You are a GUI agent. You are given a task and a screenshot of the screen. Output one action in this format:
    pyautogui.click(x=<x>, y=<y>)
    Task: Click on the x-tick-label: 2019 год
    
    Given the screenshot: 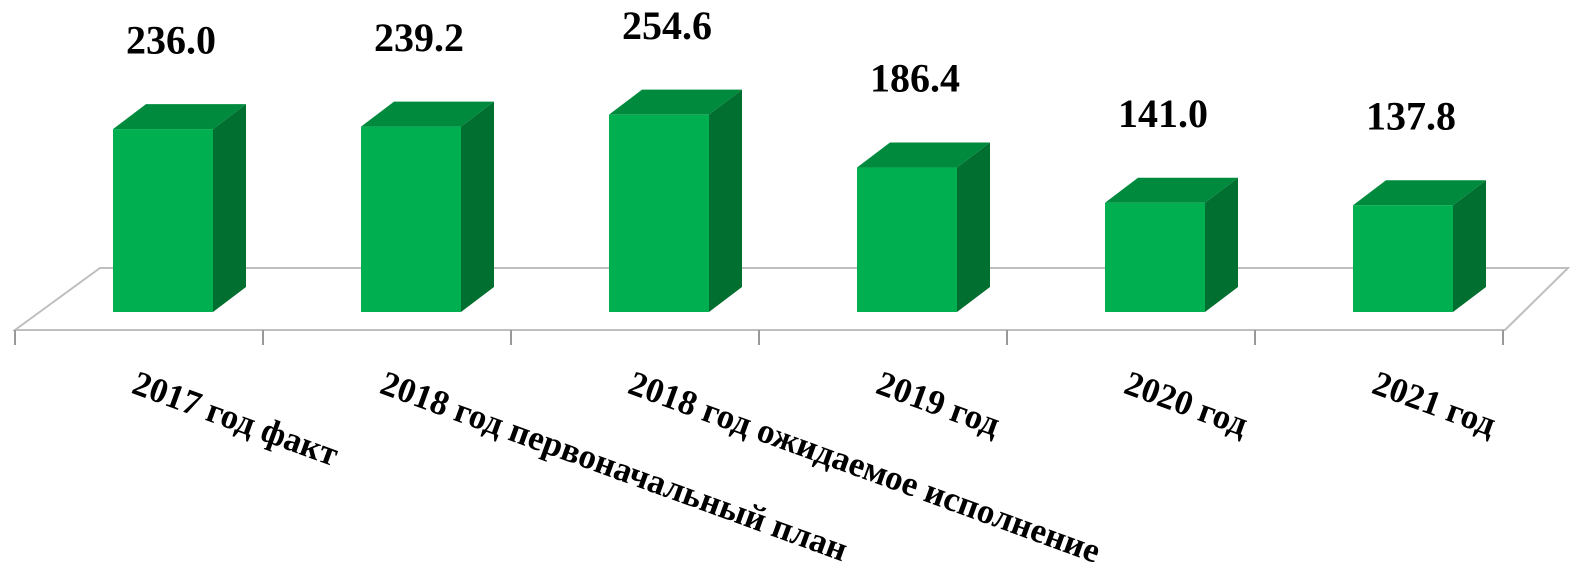 What is the action you would take?
    pyautogui.click(x=939, y=403)
    